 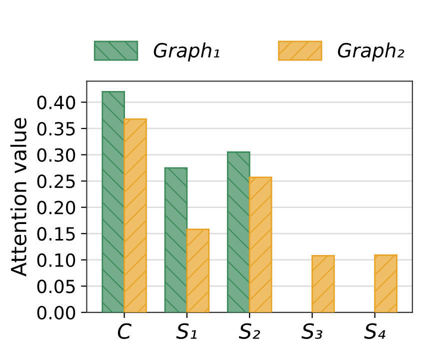 What do you see at coordinates (56, 313) in the screenshot?
I see `y-tick-label: 0.00` at bounding box center [56, 313].